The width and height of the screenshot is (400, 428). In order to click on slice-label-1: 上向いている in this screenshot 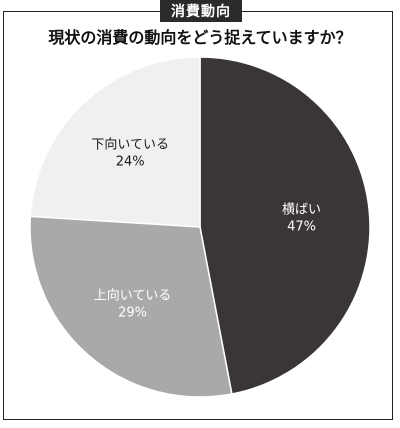, I will do `click(133, 296)`.